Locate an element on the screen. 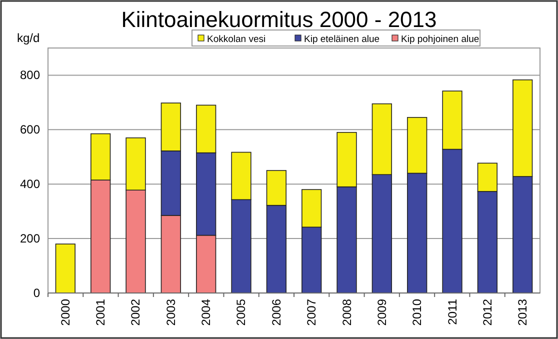 Image resolution: width=558 pixels, height=339 pixels. x-tick-label: 2001 is located at coordinates (101, 312).